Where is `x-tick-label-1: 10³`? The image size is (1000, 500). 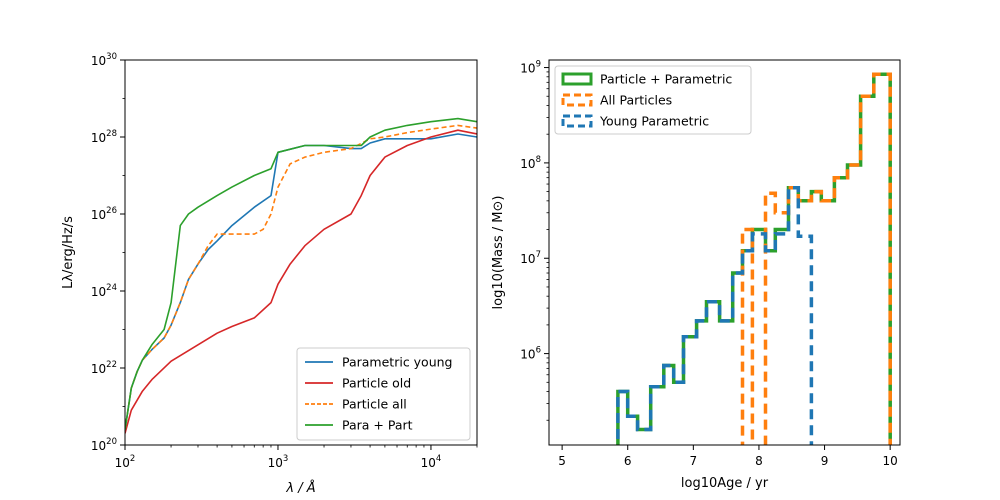 x-tick-label-1: 10³ is located at coordinates (278, 462).